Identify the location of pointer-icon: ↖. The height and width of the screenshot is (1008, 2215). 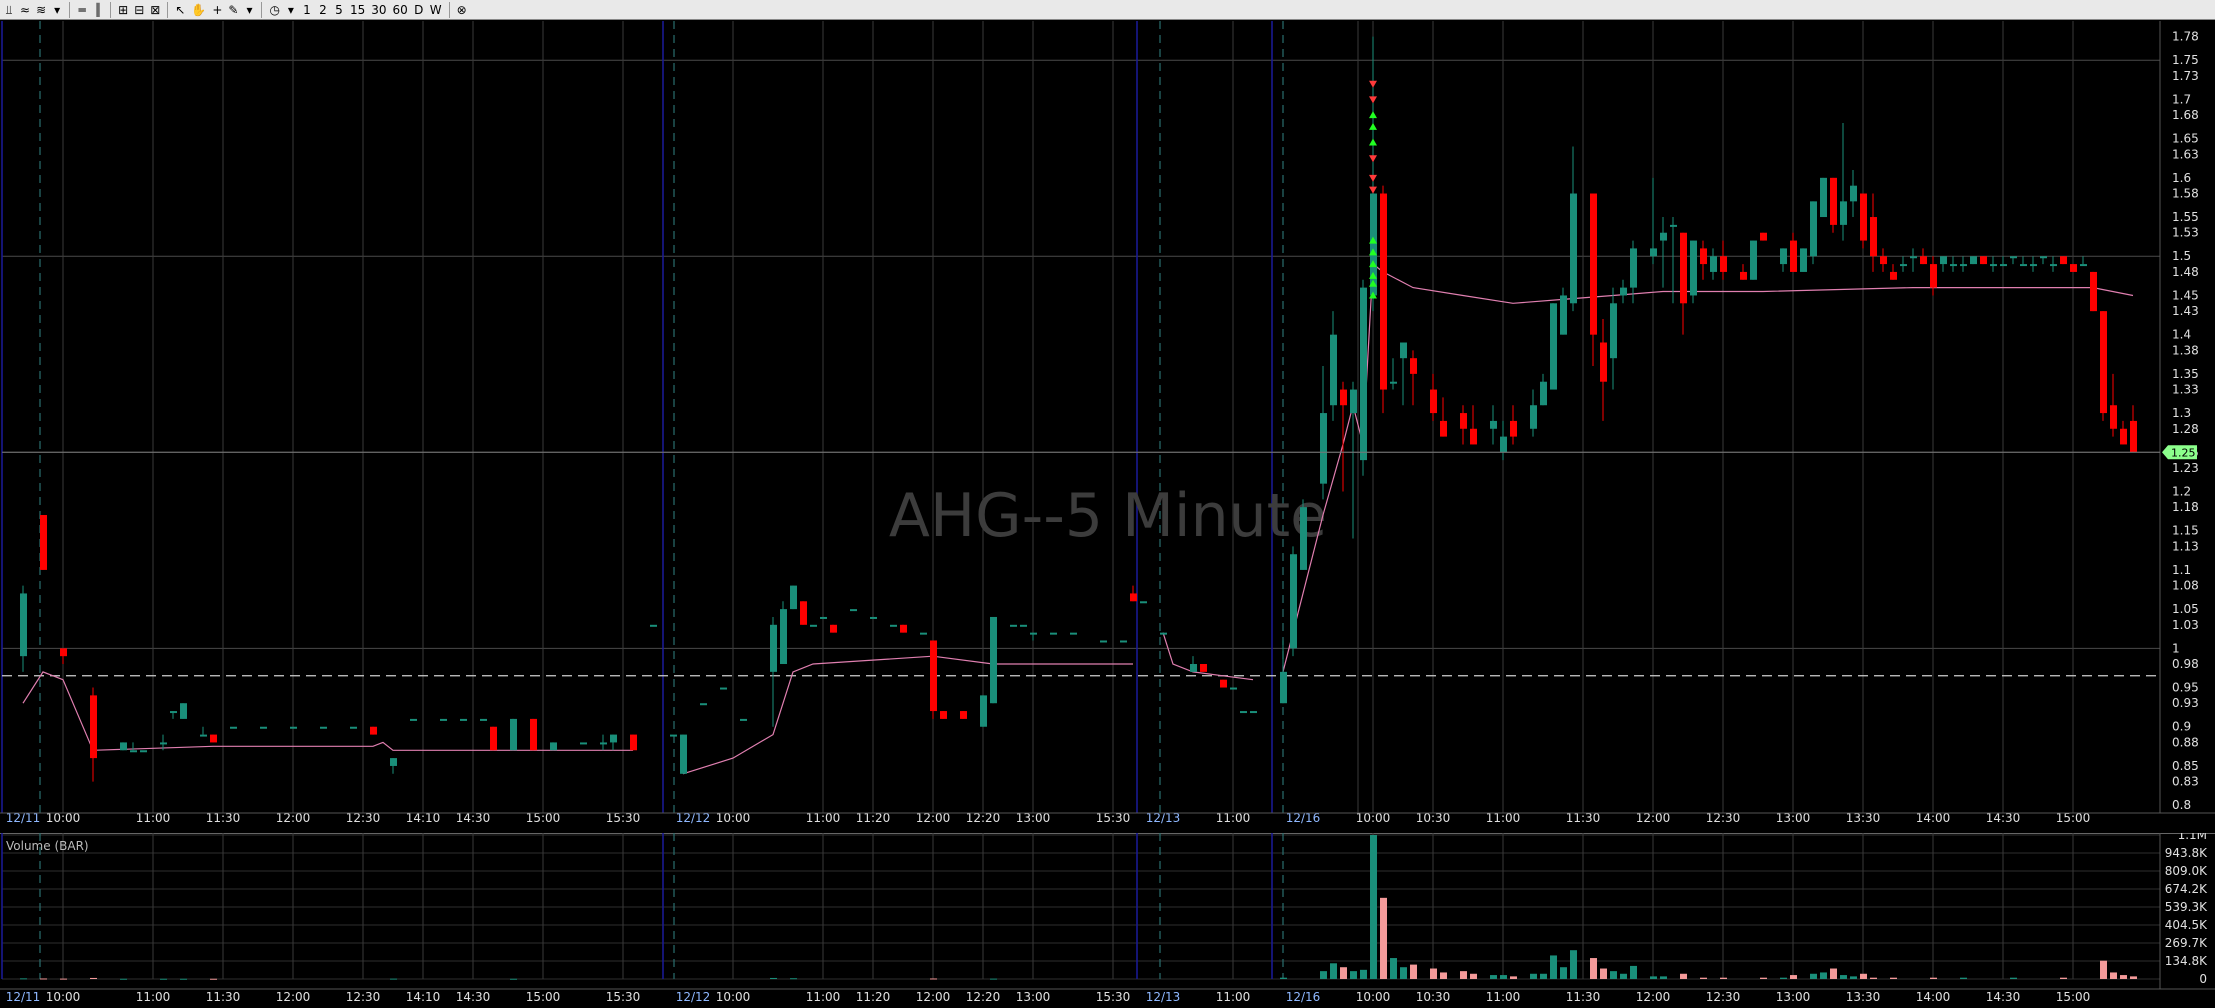
(180, 9).